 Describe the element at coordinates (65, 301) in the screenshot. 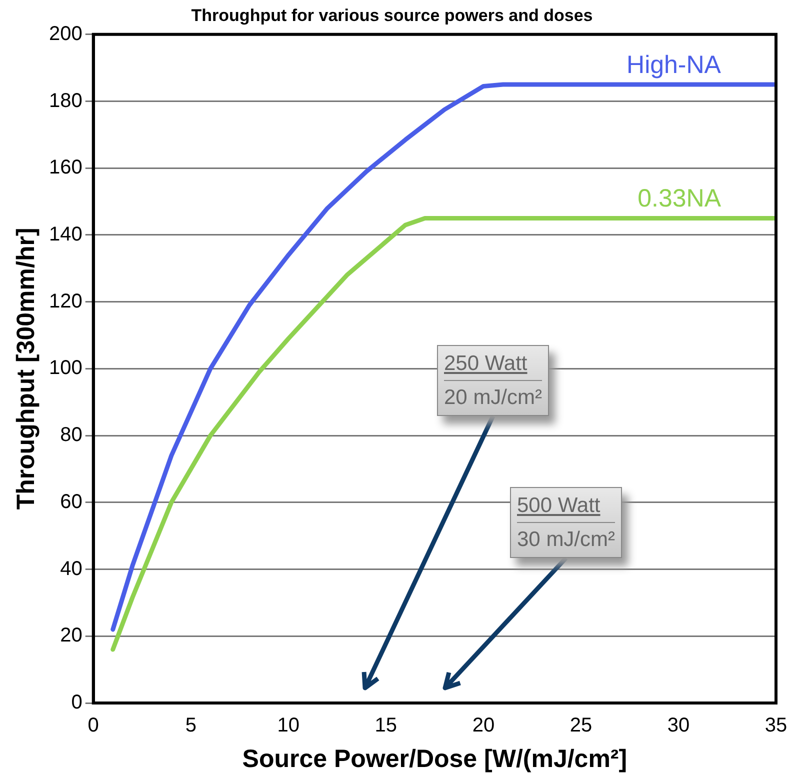

I see `y-tick-label: 120` at that location.